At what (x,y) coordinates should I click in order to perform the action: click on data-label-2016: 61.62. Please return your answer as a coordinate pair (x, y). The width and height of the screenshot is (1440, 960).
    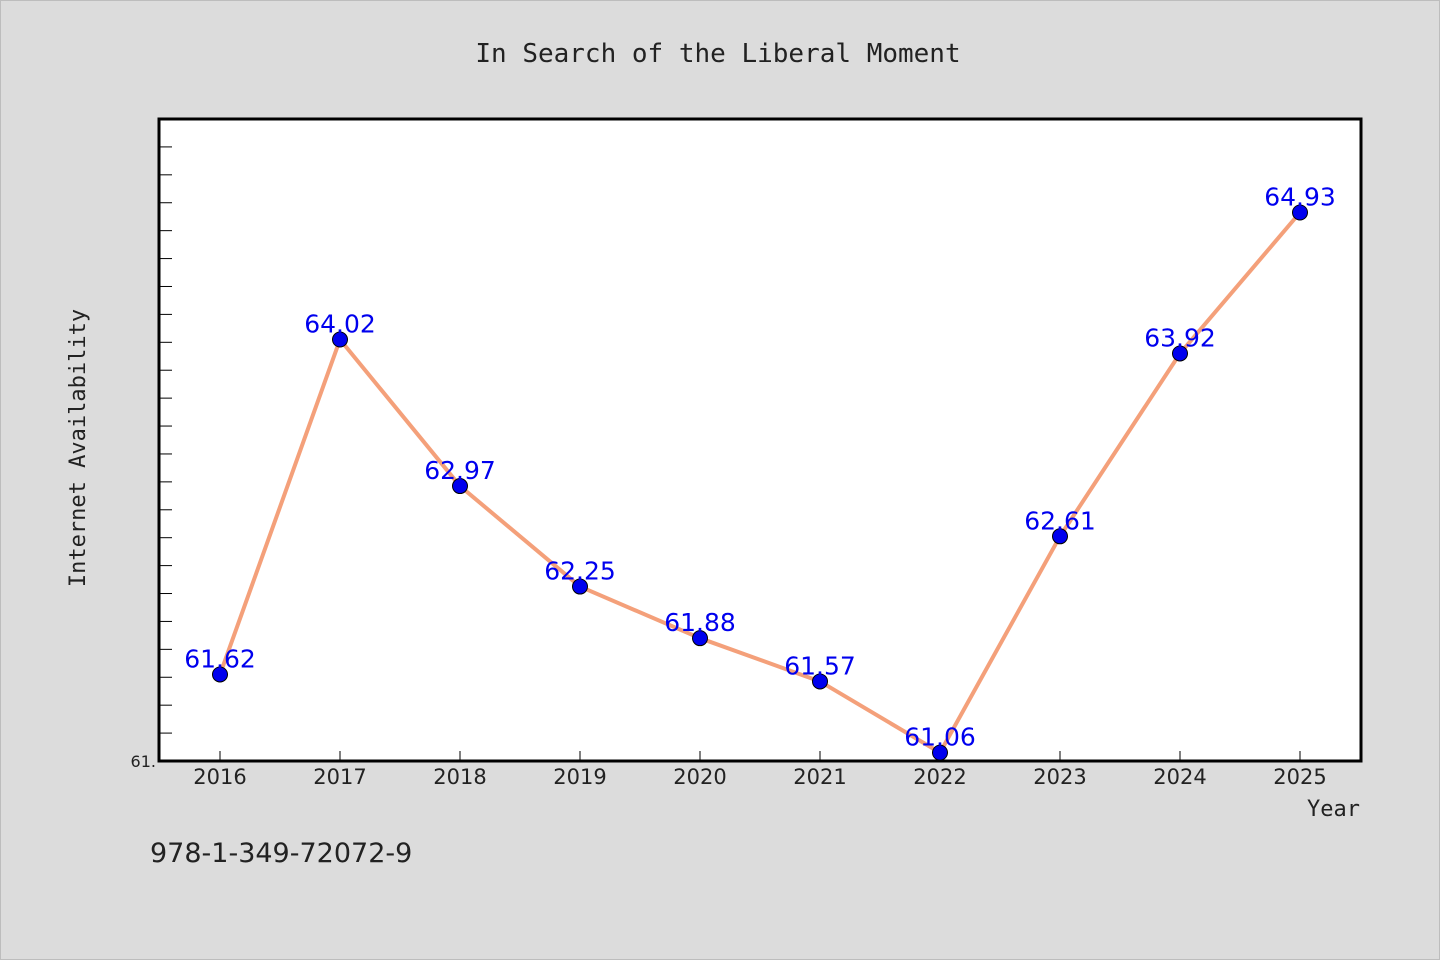
    Looking at the image, I should click on (220, 658).